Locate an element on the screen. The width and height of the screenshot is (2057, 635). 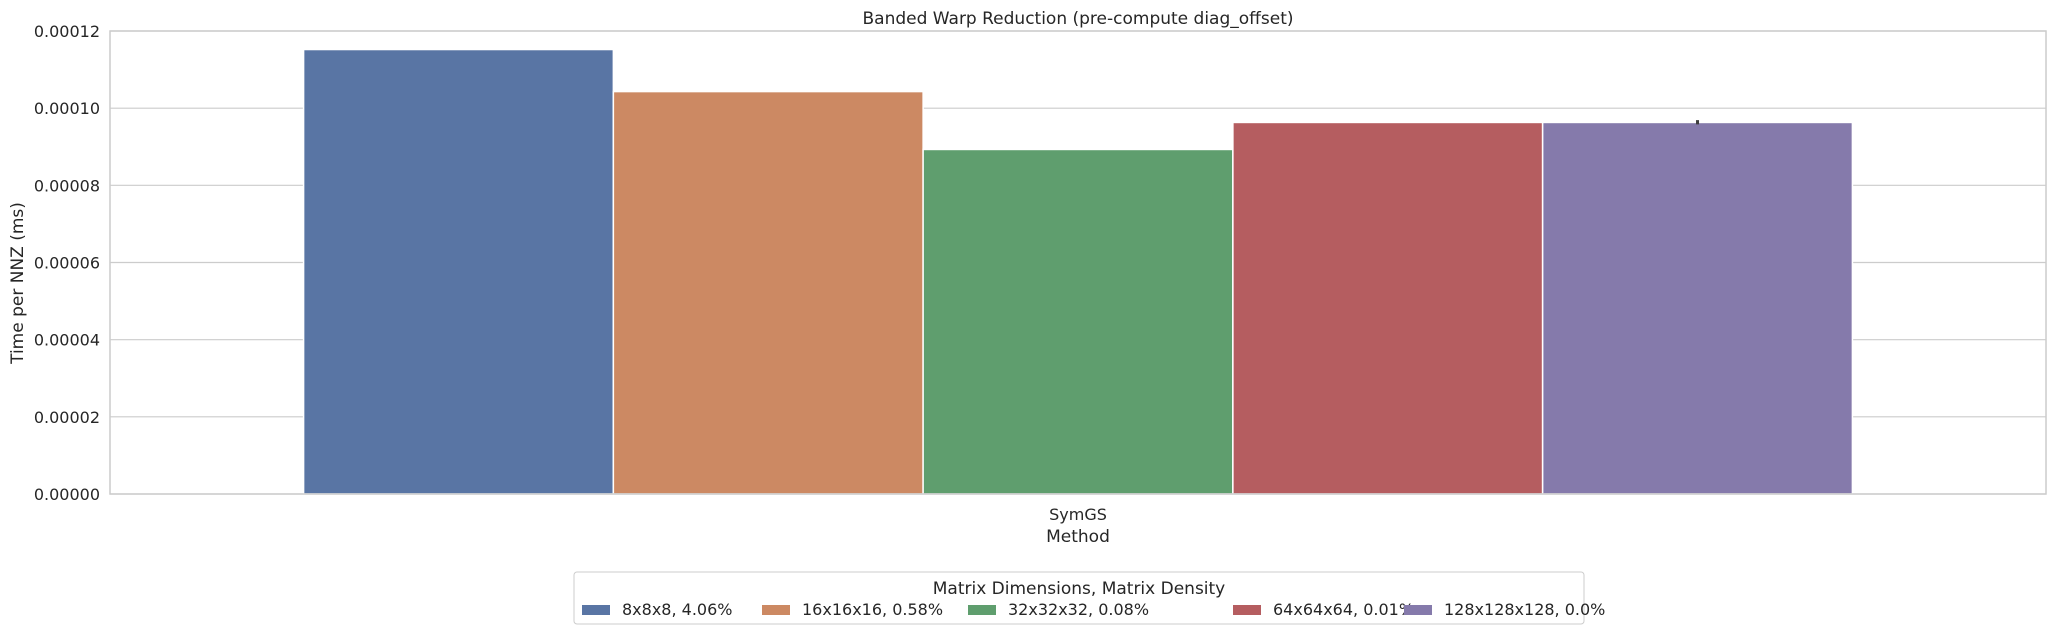
y-tick-label: 0.00002 is located at coordinates (67, 417).